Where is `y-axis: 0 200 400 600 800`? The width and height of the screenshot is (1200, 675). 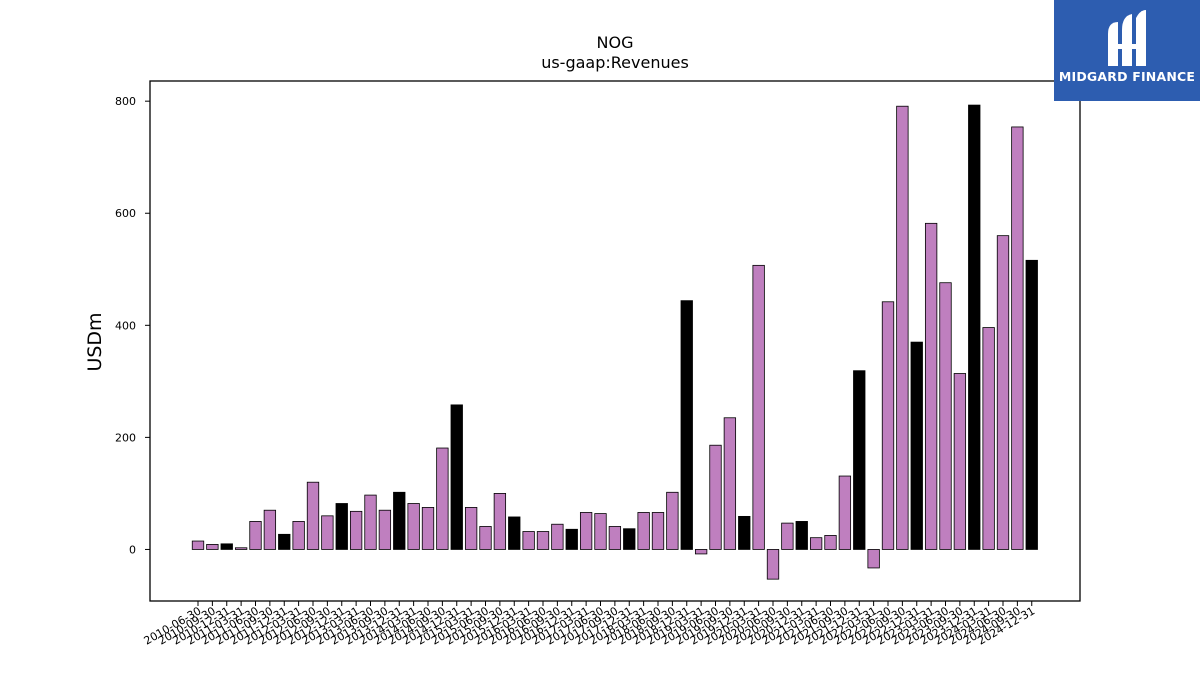 y-axis: 0 200 400 600 800 is located at coordinates (132, 325).